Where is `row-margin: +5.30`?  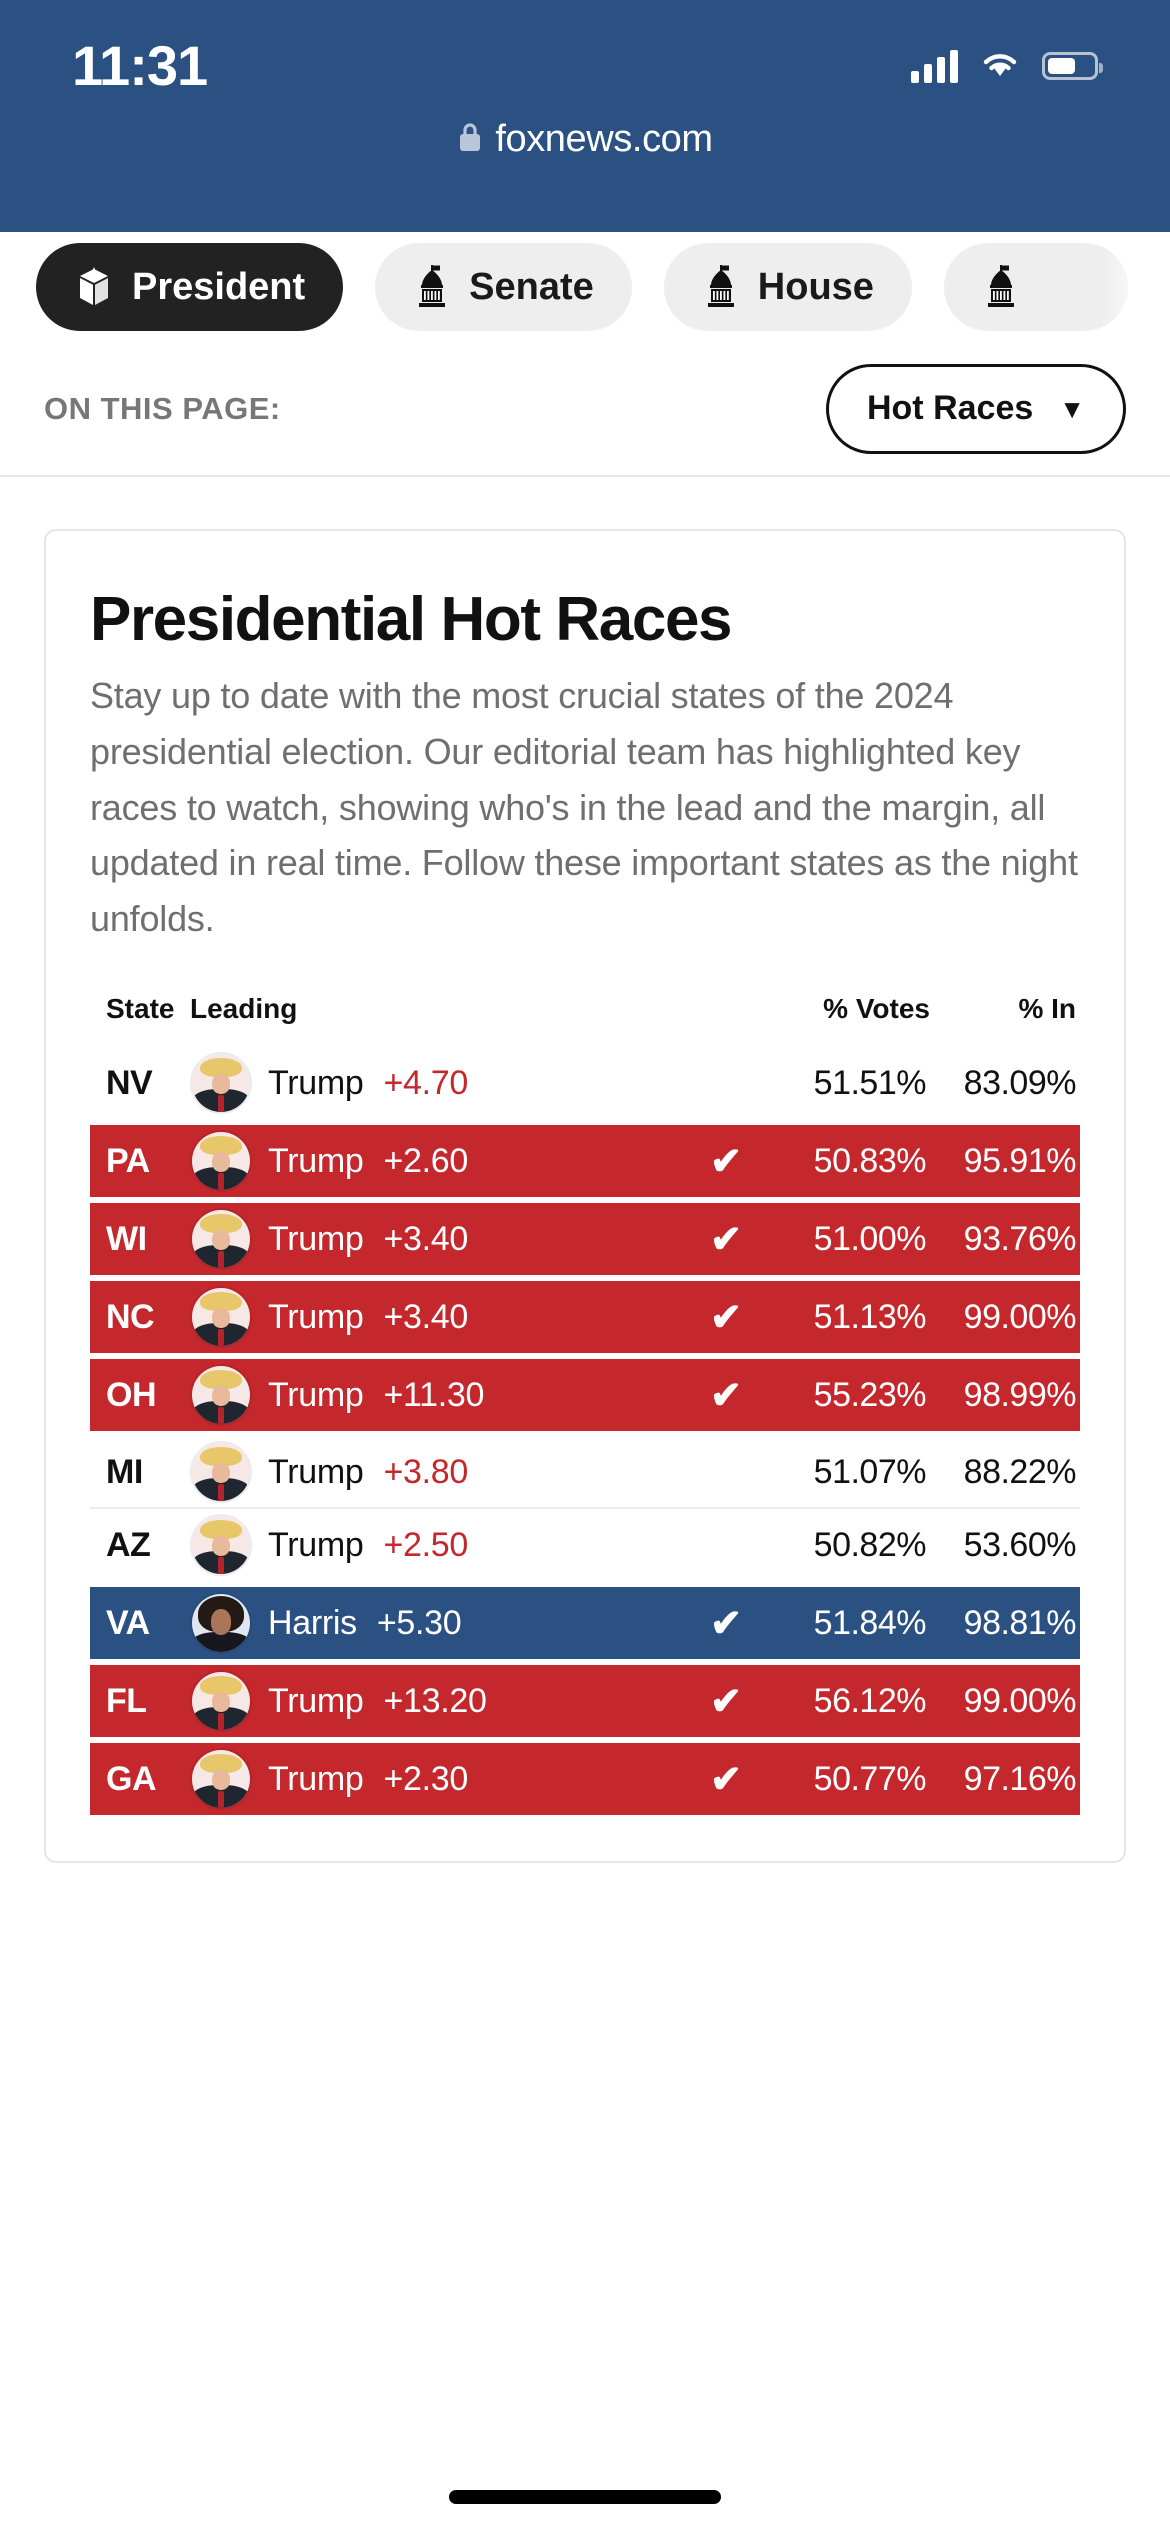
row-margin: +5.30 is located at coordinates (419, 1622).